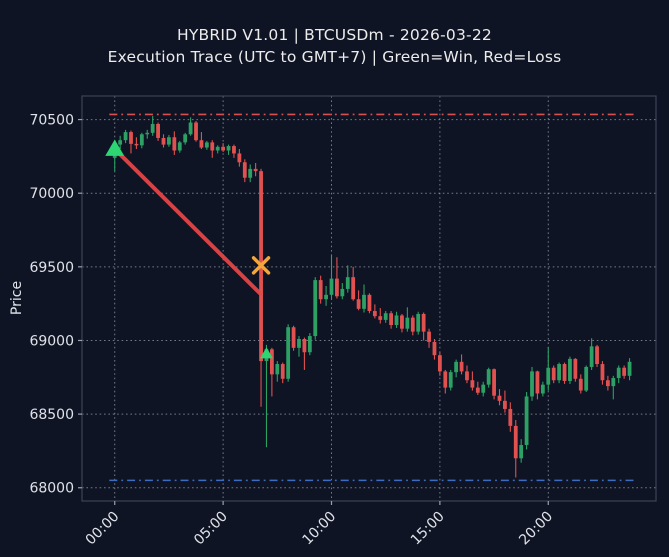 This screenshot has width=669, height=557. Describe the element at coordinates (334, 35) in the screenshot. I see `chart-title: HYBRID V1.01 | BTCUSDm - 2026-03-22` at that location.